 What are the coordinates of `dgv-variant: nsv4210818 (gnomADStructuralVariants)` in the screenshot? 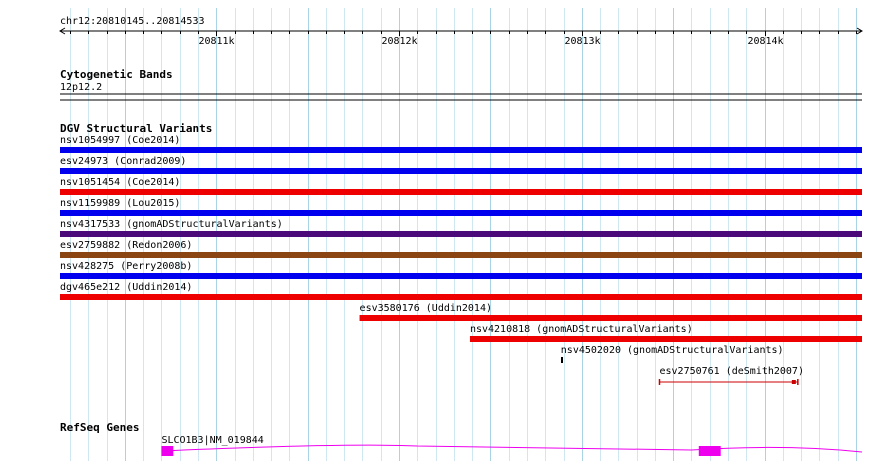 It's located at (665, 333).